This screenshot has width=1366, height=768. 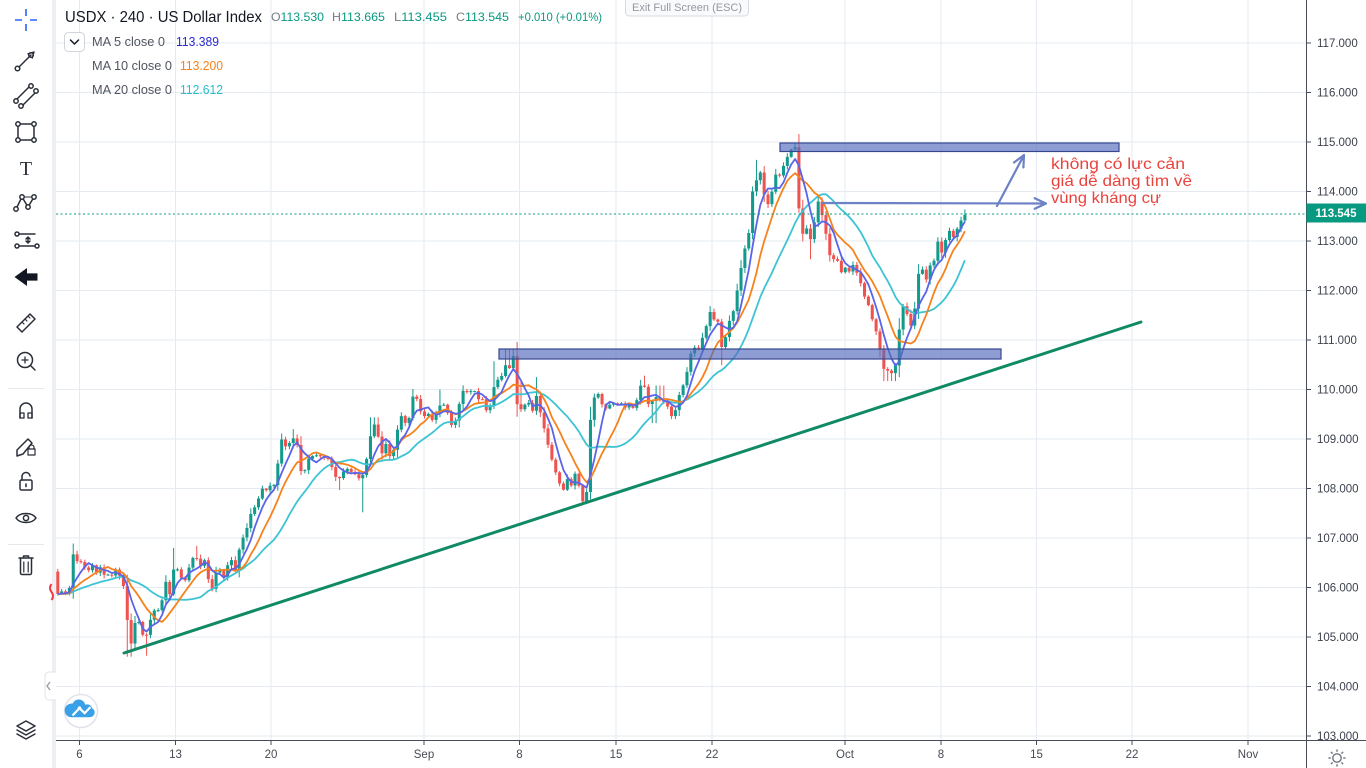 I want to click on svg-text: USDX · 240 · US Dollar Index, so click(x=163, y=17).